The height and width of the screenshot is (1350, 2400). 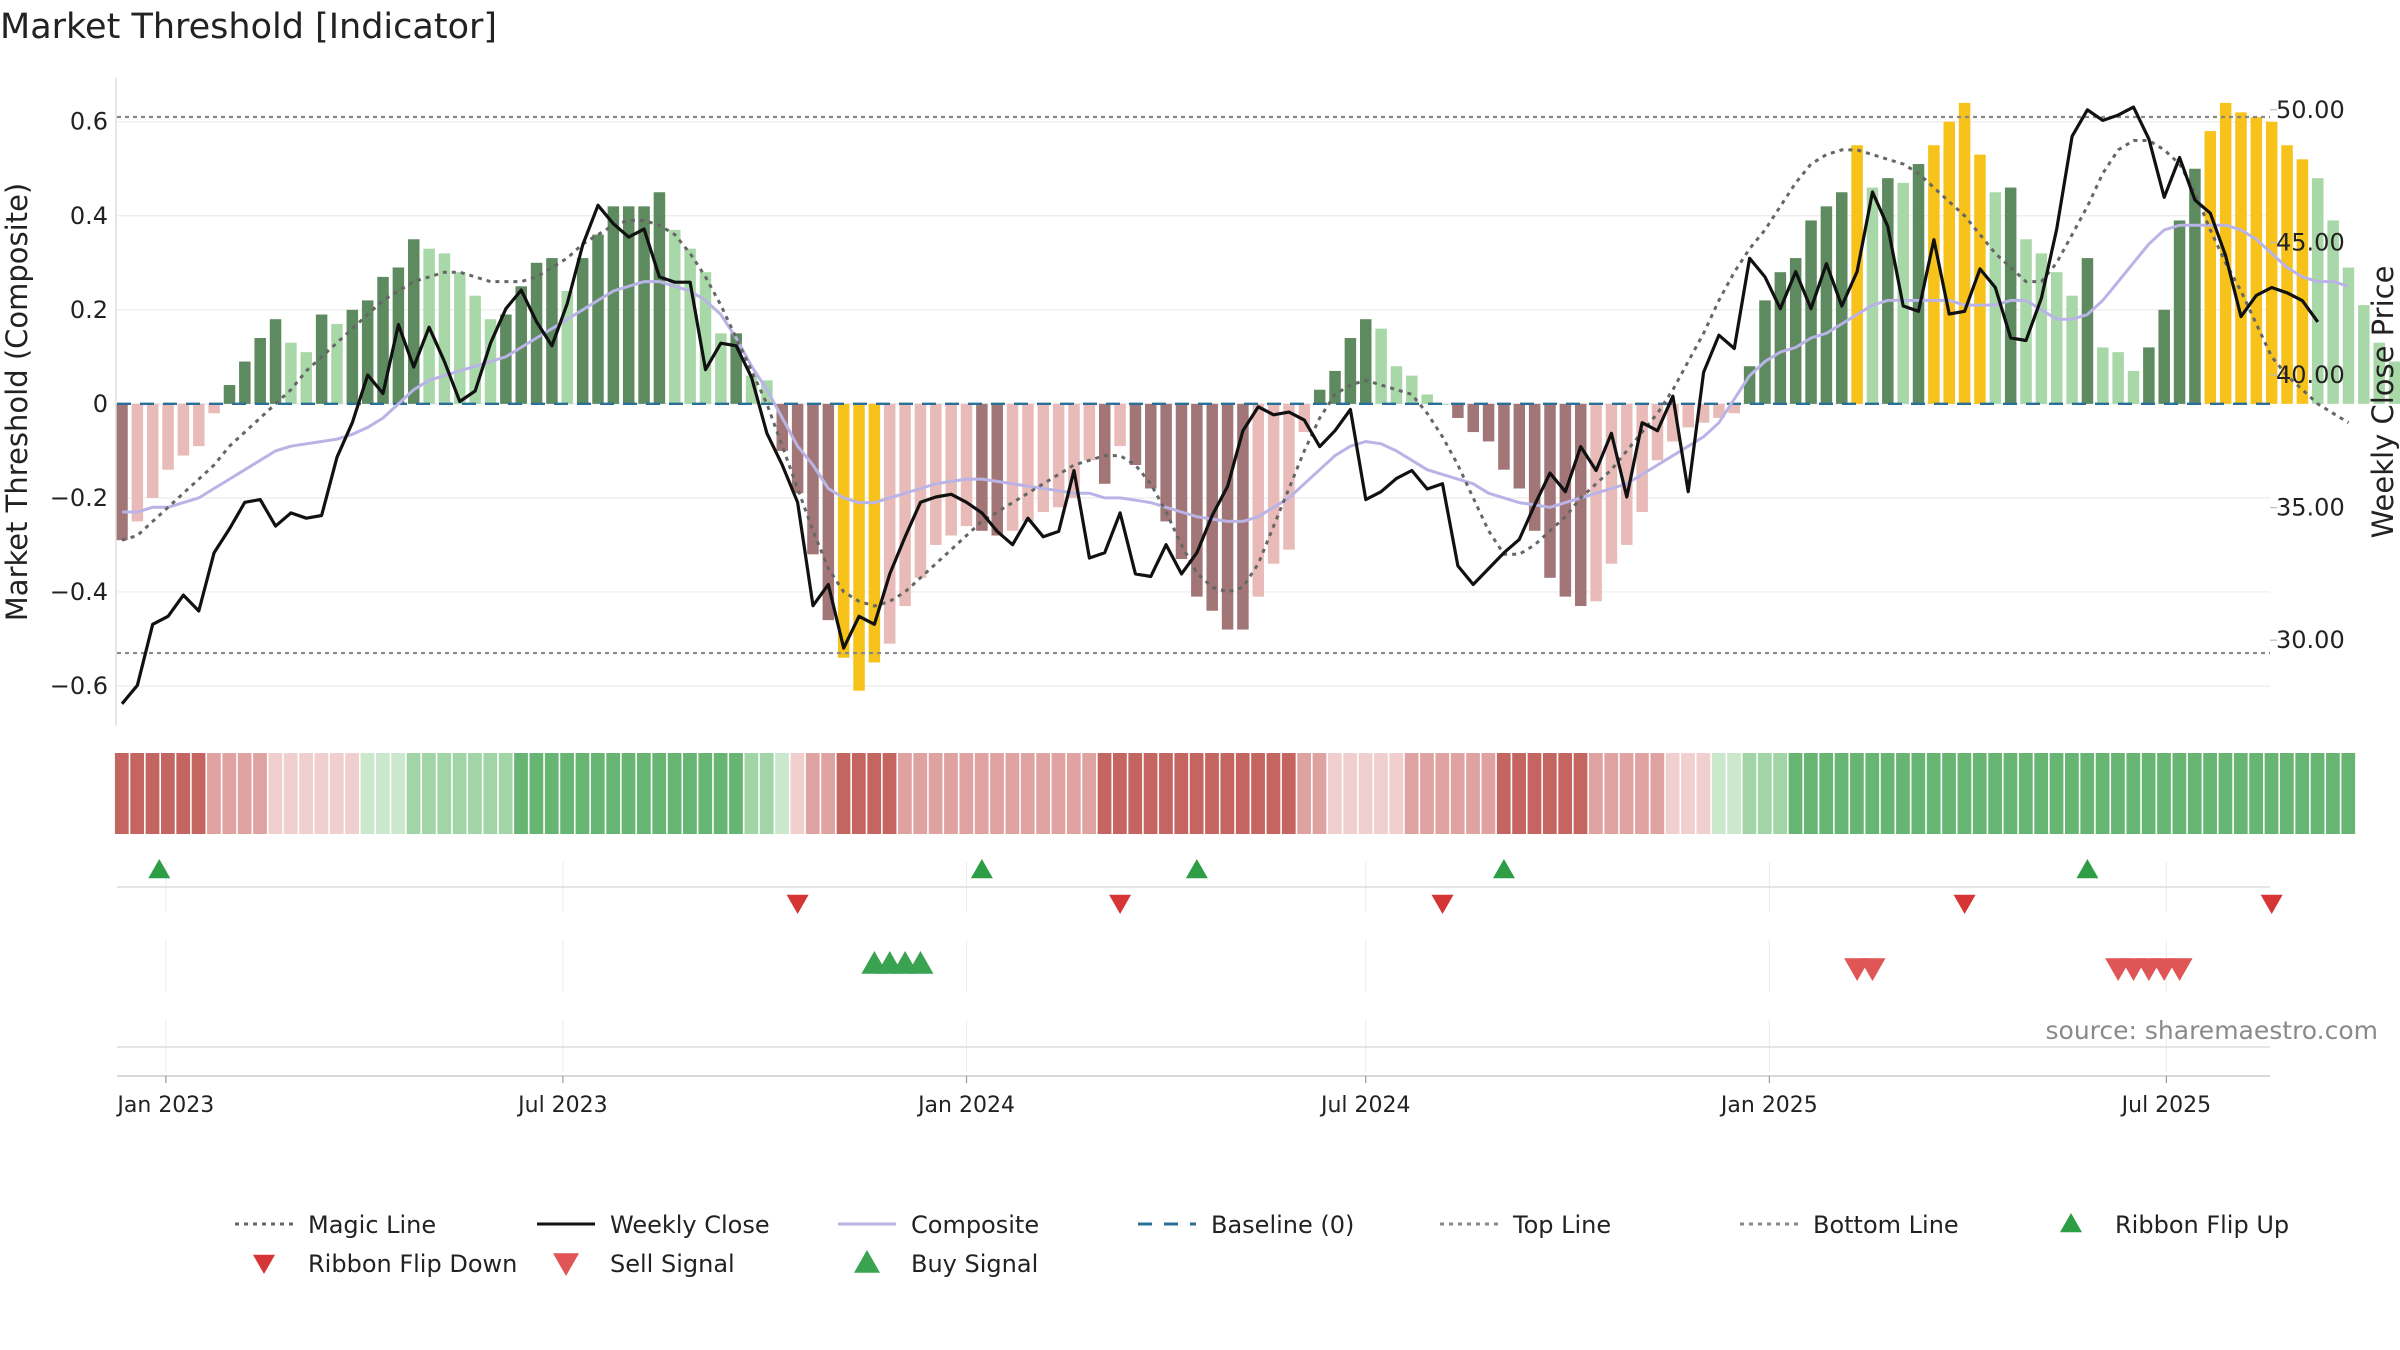 I want to click on trend-ribbon, so click(x=1235, y=793).